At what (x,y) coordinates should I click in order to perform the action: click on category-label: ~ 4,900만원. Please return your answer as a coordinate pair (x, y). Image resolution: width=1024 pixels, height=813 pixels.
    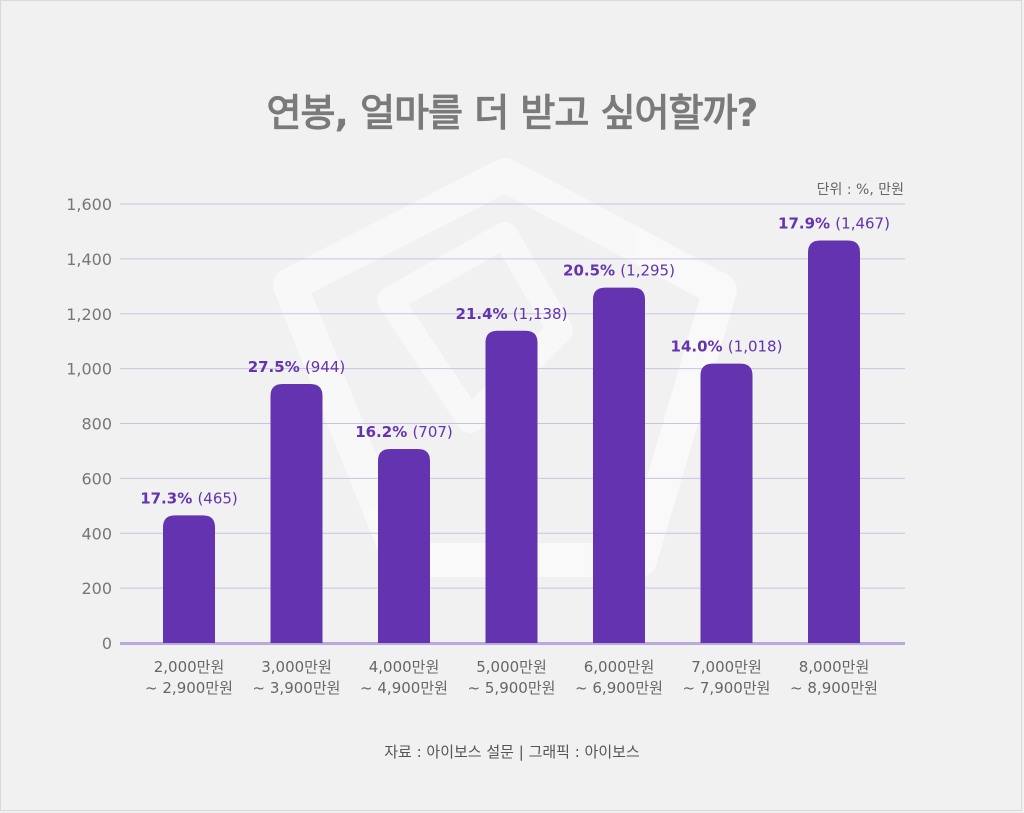
    Looking at the image, I should click on (404, 688).